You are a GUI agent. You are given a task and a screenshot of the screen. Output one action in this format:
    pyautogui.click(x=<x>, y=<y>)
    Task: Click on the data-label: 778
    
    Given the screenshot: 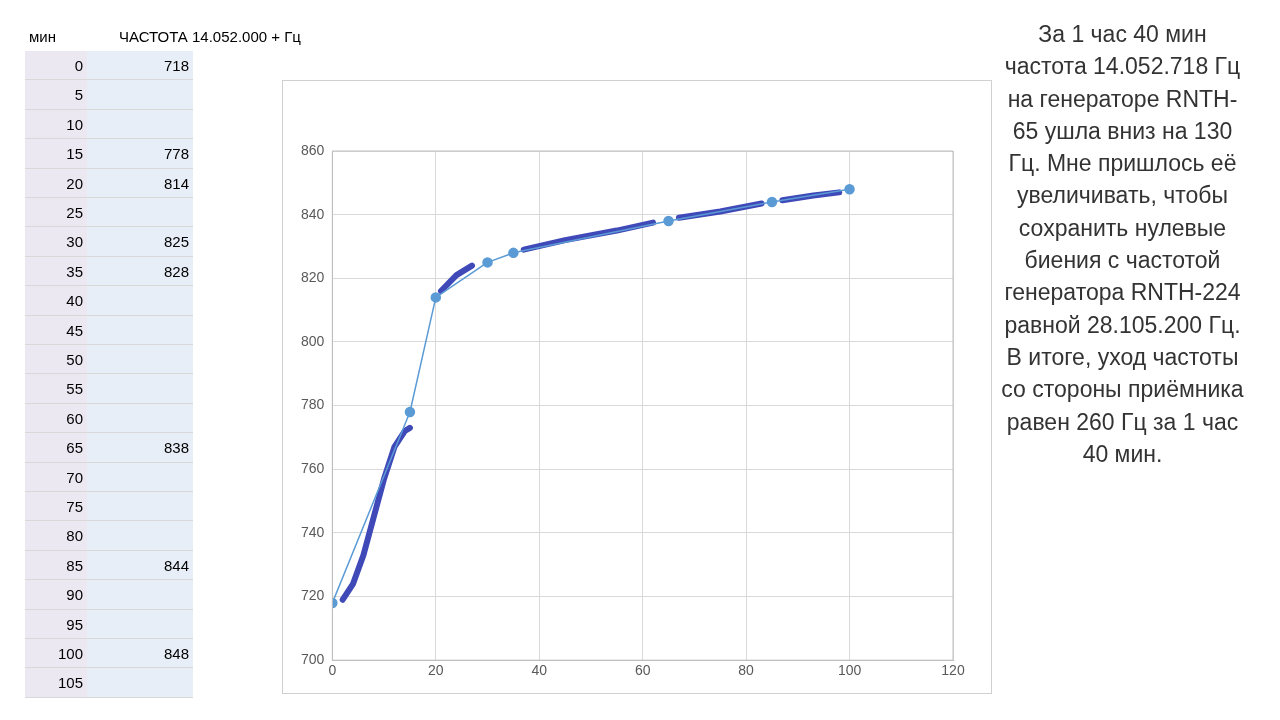 What is the action you would take?
    pyautogui.click(x=176, y=154)
    